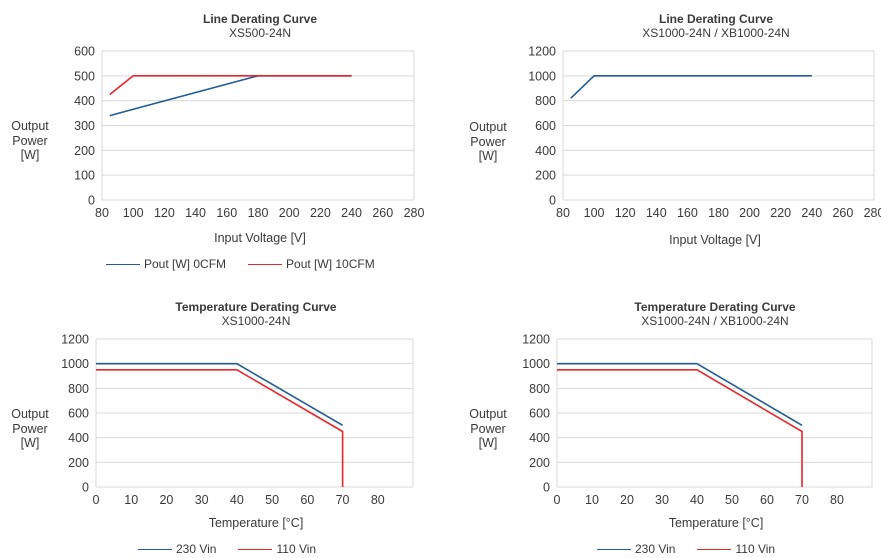  I want to click on chart-title-block: Temperature Derating Curve XS1000-24N, so click(256, 314).